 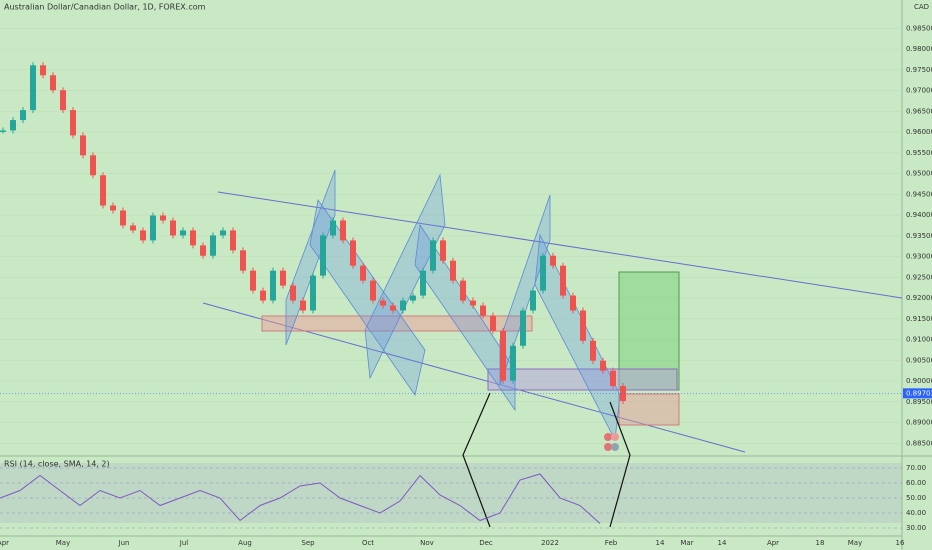 What do you see at coordinates (611, 543) in the screenshot?
I see `time-label: Feb` at bounding box center [611, 543].